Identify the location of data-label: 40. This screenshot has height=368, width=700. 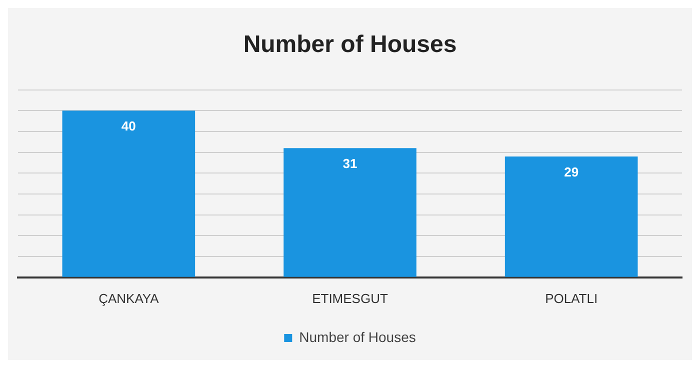
(128, 126).